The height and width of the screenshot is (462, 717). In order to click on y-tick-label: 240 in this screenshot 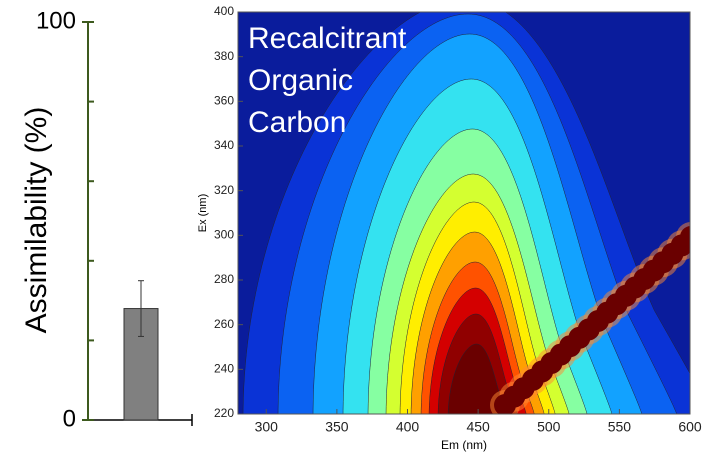, I will do `click(224, 369)`.